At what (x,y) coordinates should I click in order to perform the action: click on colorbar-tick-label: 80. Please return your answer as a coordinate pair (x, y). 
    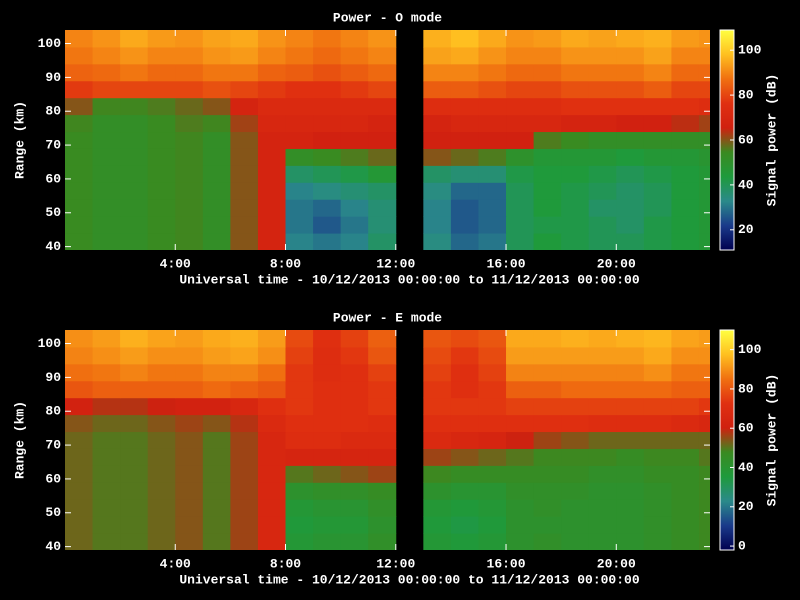
    Looking at the image, I should click on (746, 388).